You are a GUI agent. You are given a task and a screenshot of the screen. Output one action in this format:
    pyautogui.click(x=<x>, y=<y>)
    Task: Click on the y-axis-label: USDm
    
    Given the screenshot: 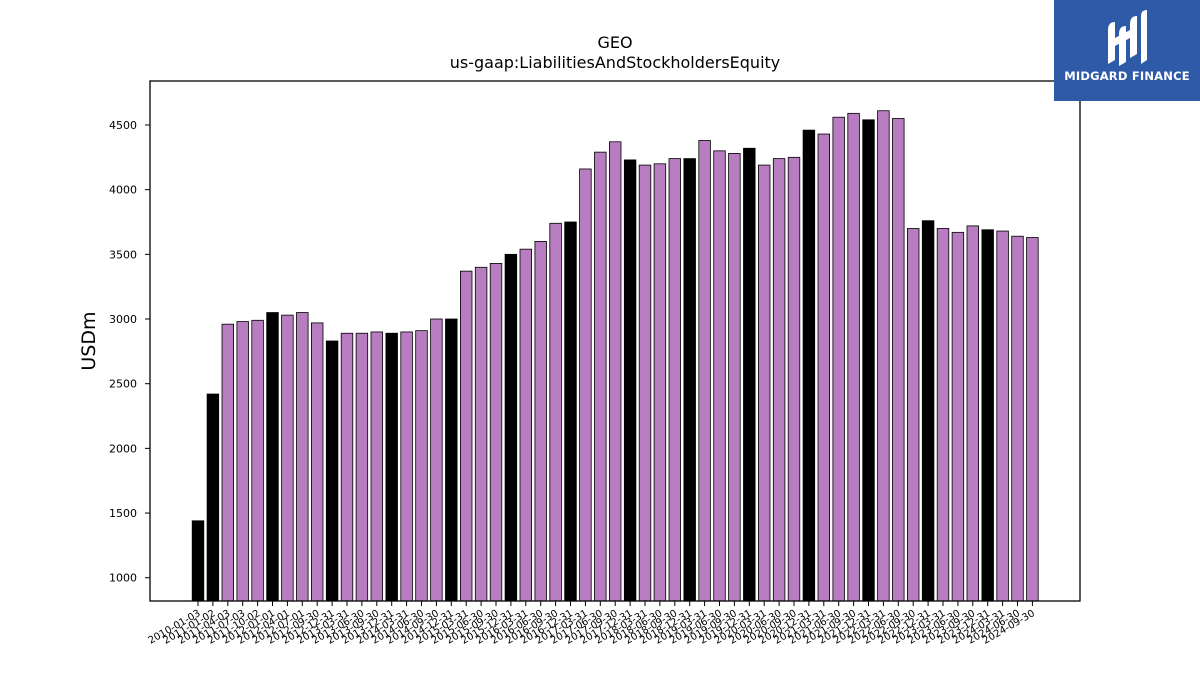 What is the action you would take?
    pyautogui.click(x=89, y=340)
    